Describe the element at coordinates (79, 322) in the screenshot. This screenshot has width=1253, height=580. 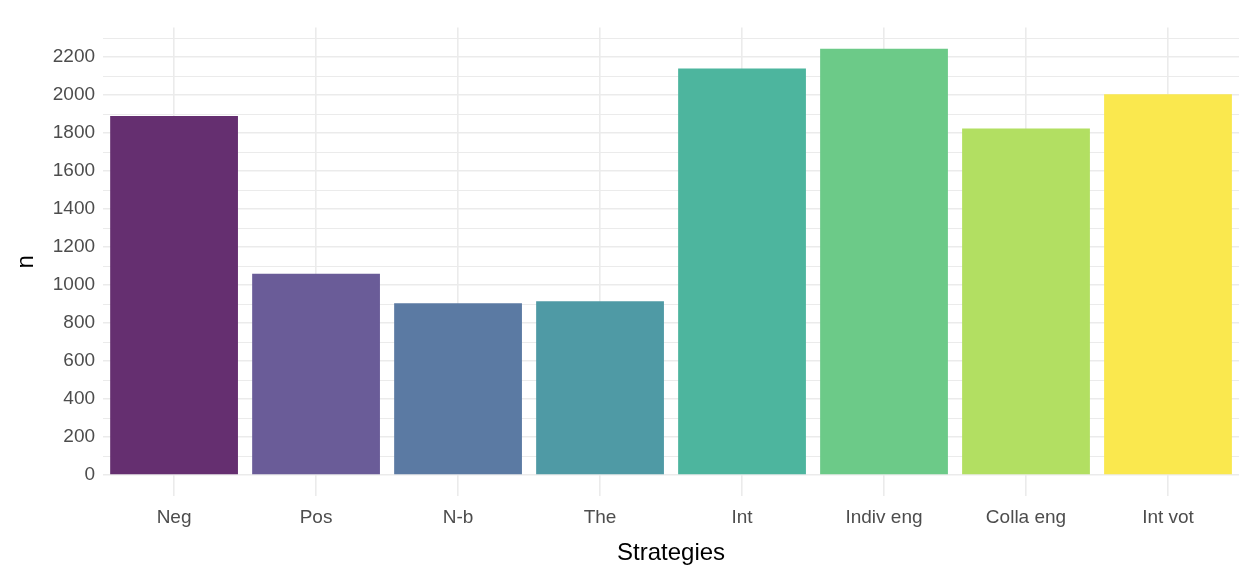
I see `y-tick-label: 800` at that location.